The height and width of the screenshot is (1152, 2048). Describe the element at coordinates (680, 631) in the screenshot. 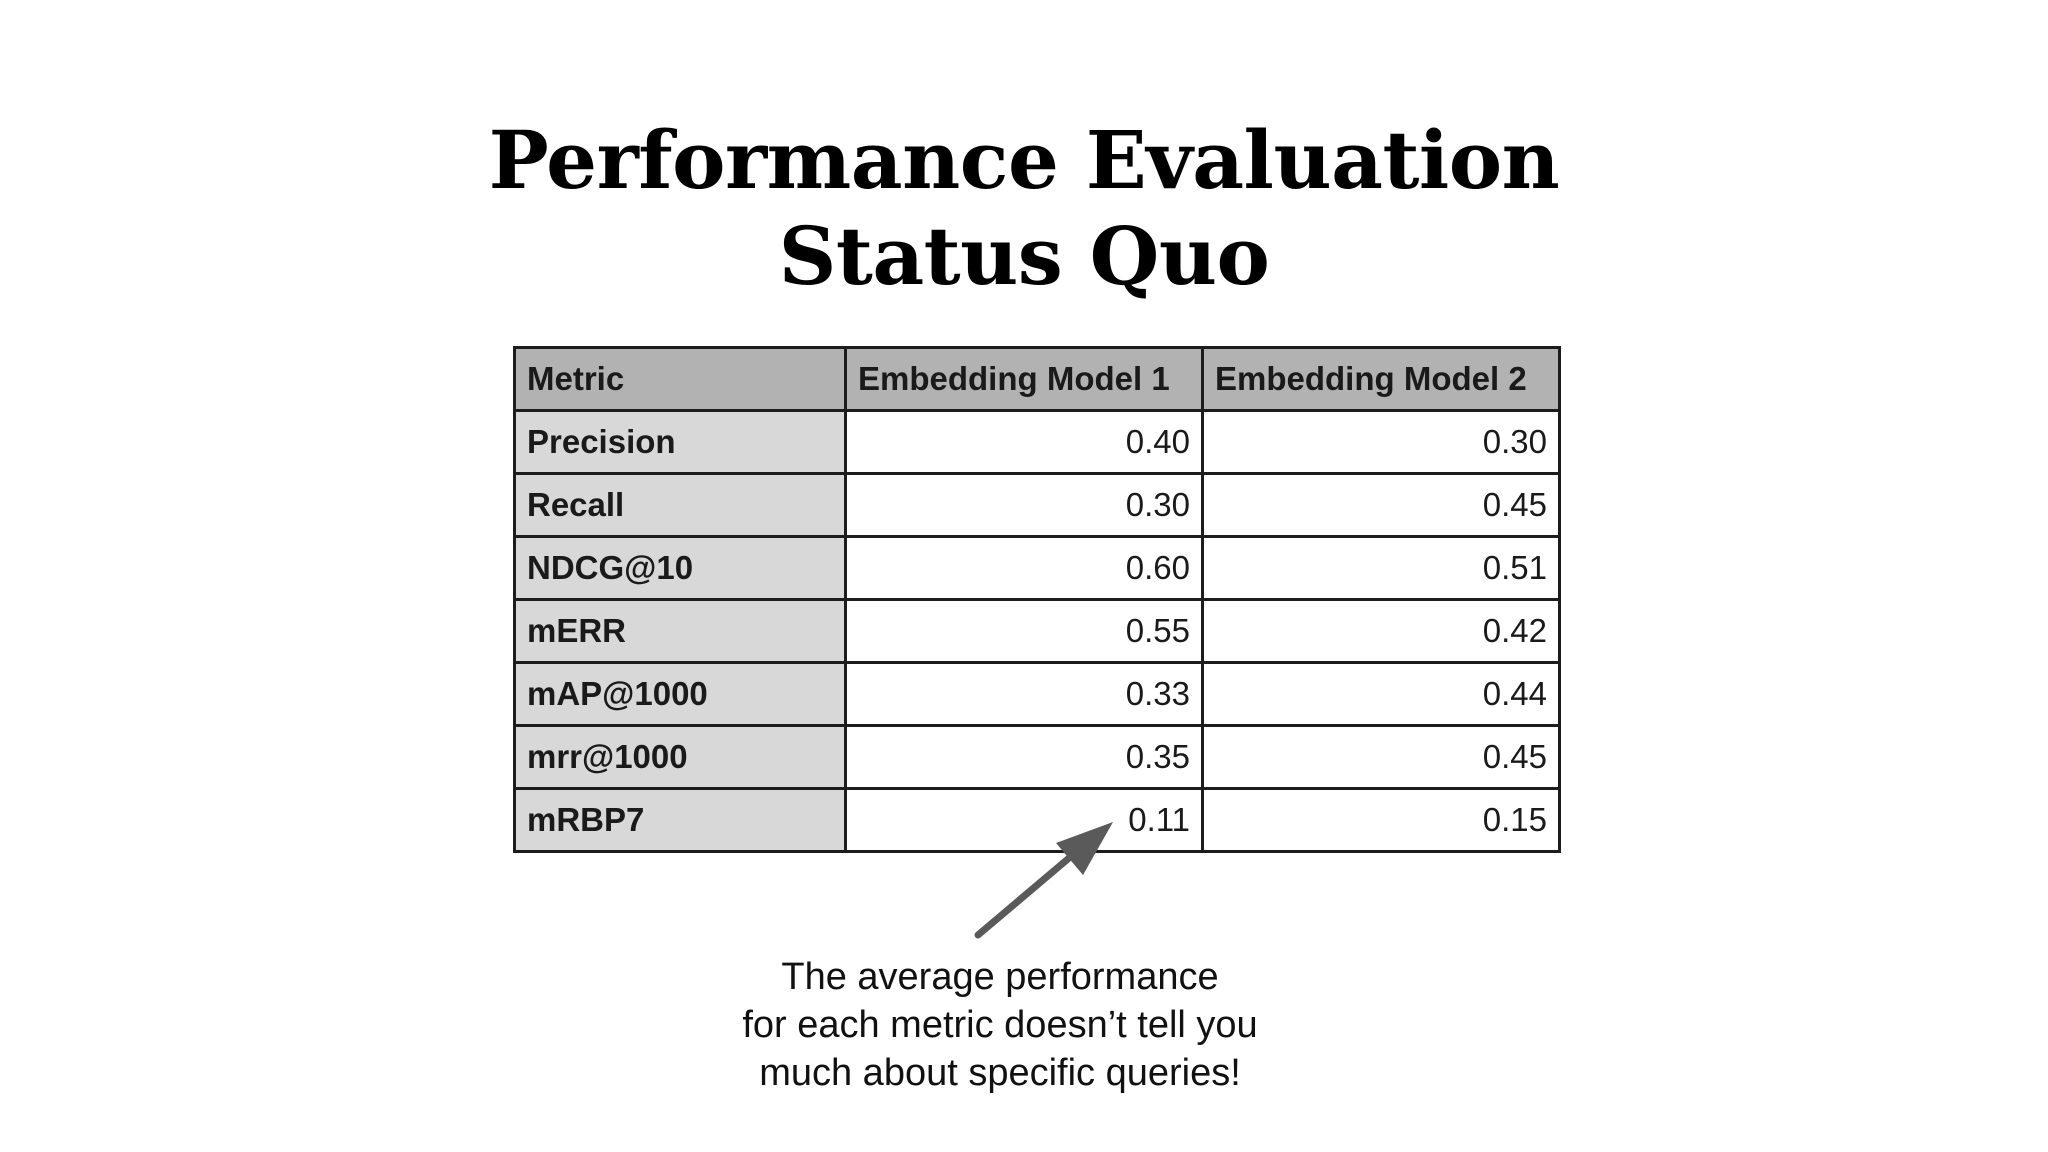

I see `metric-name-cell: mERR` at that location.